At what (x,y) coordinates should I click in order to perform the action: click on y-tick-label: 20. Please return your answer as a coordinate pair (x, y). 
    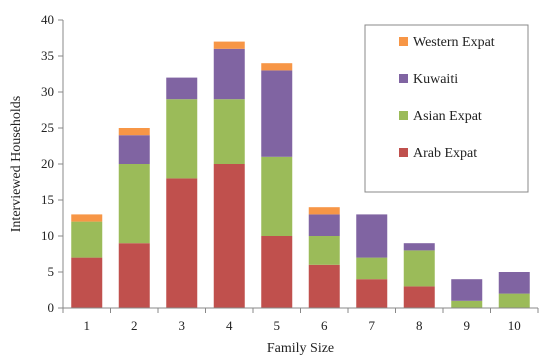
    Looking at the image, I should click on (47, 163).